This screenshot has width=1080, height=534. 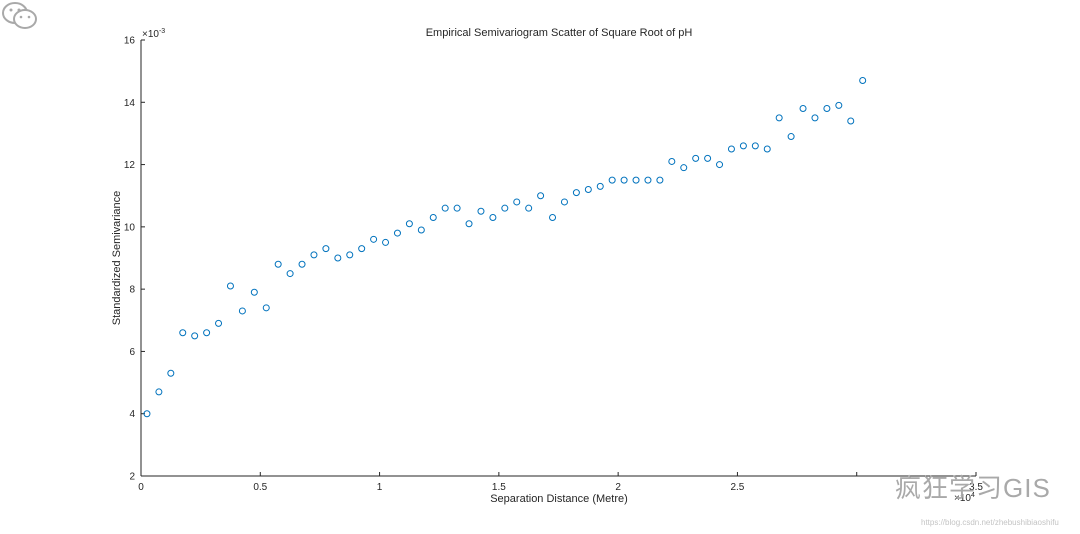 I want to click on watermark-url: https://blog.csdn.net/zhebushibiaoshifu, so click(x=990, y=522).